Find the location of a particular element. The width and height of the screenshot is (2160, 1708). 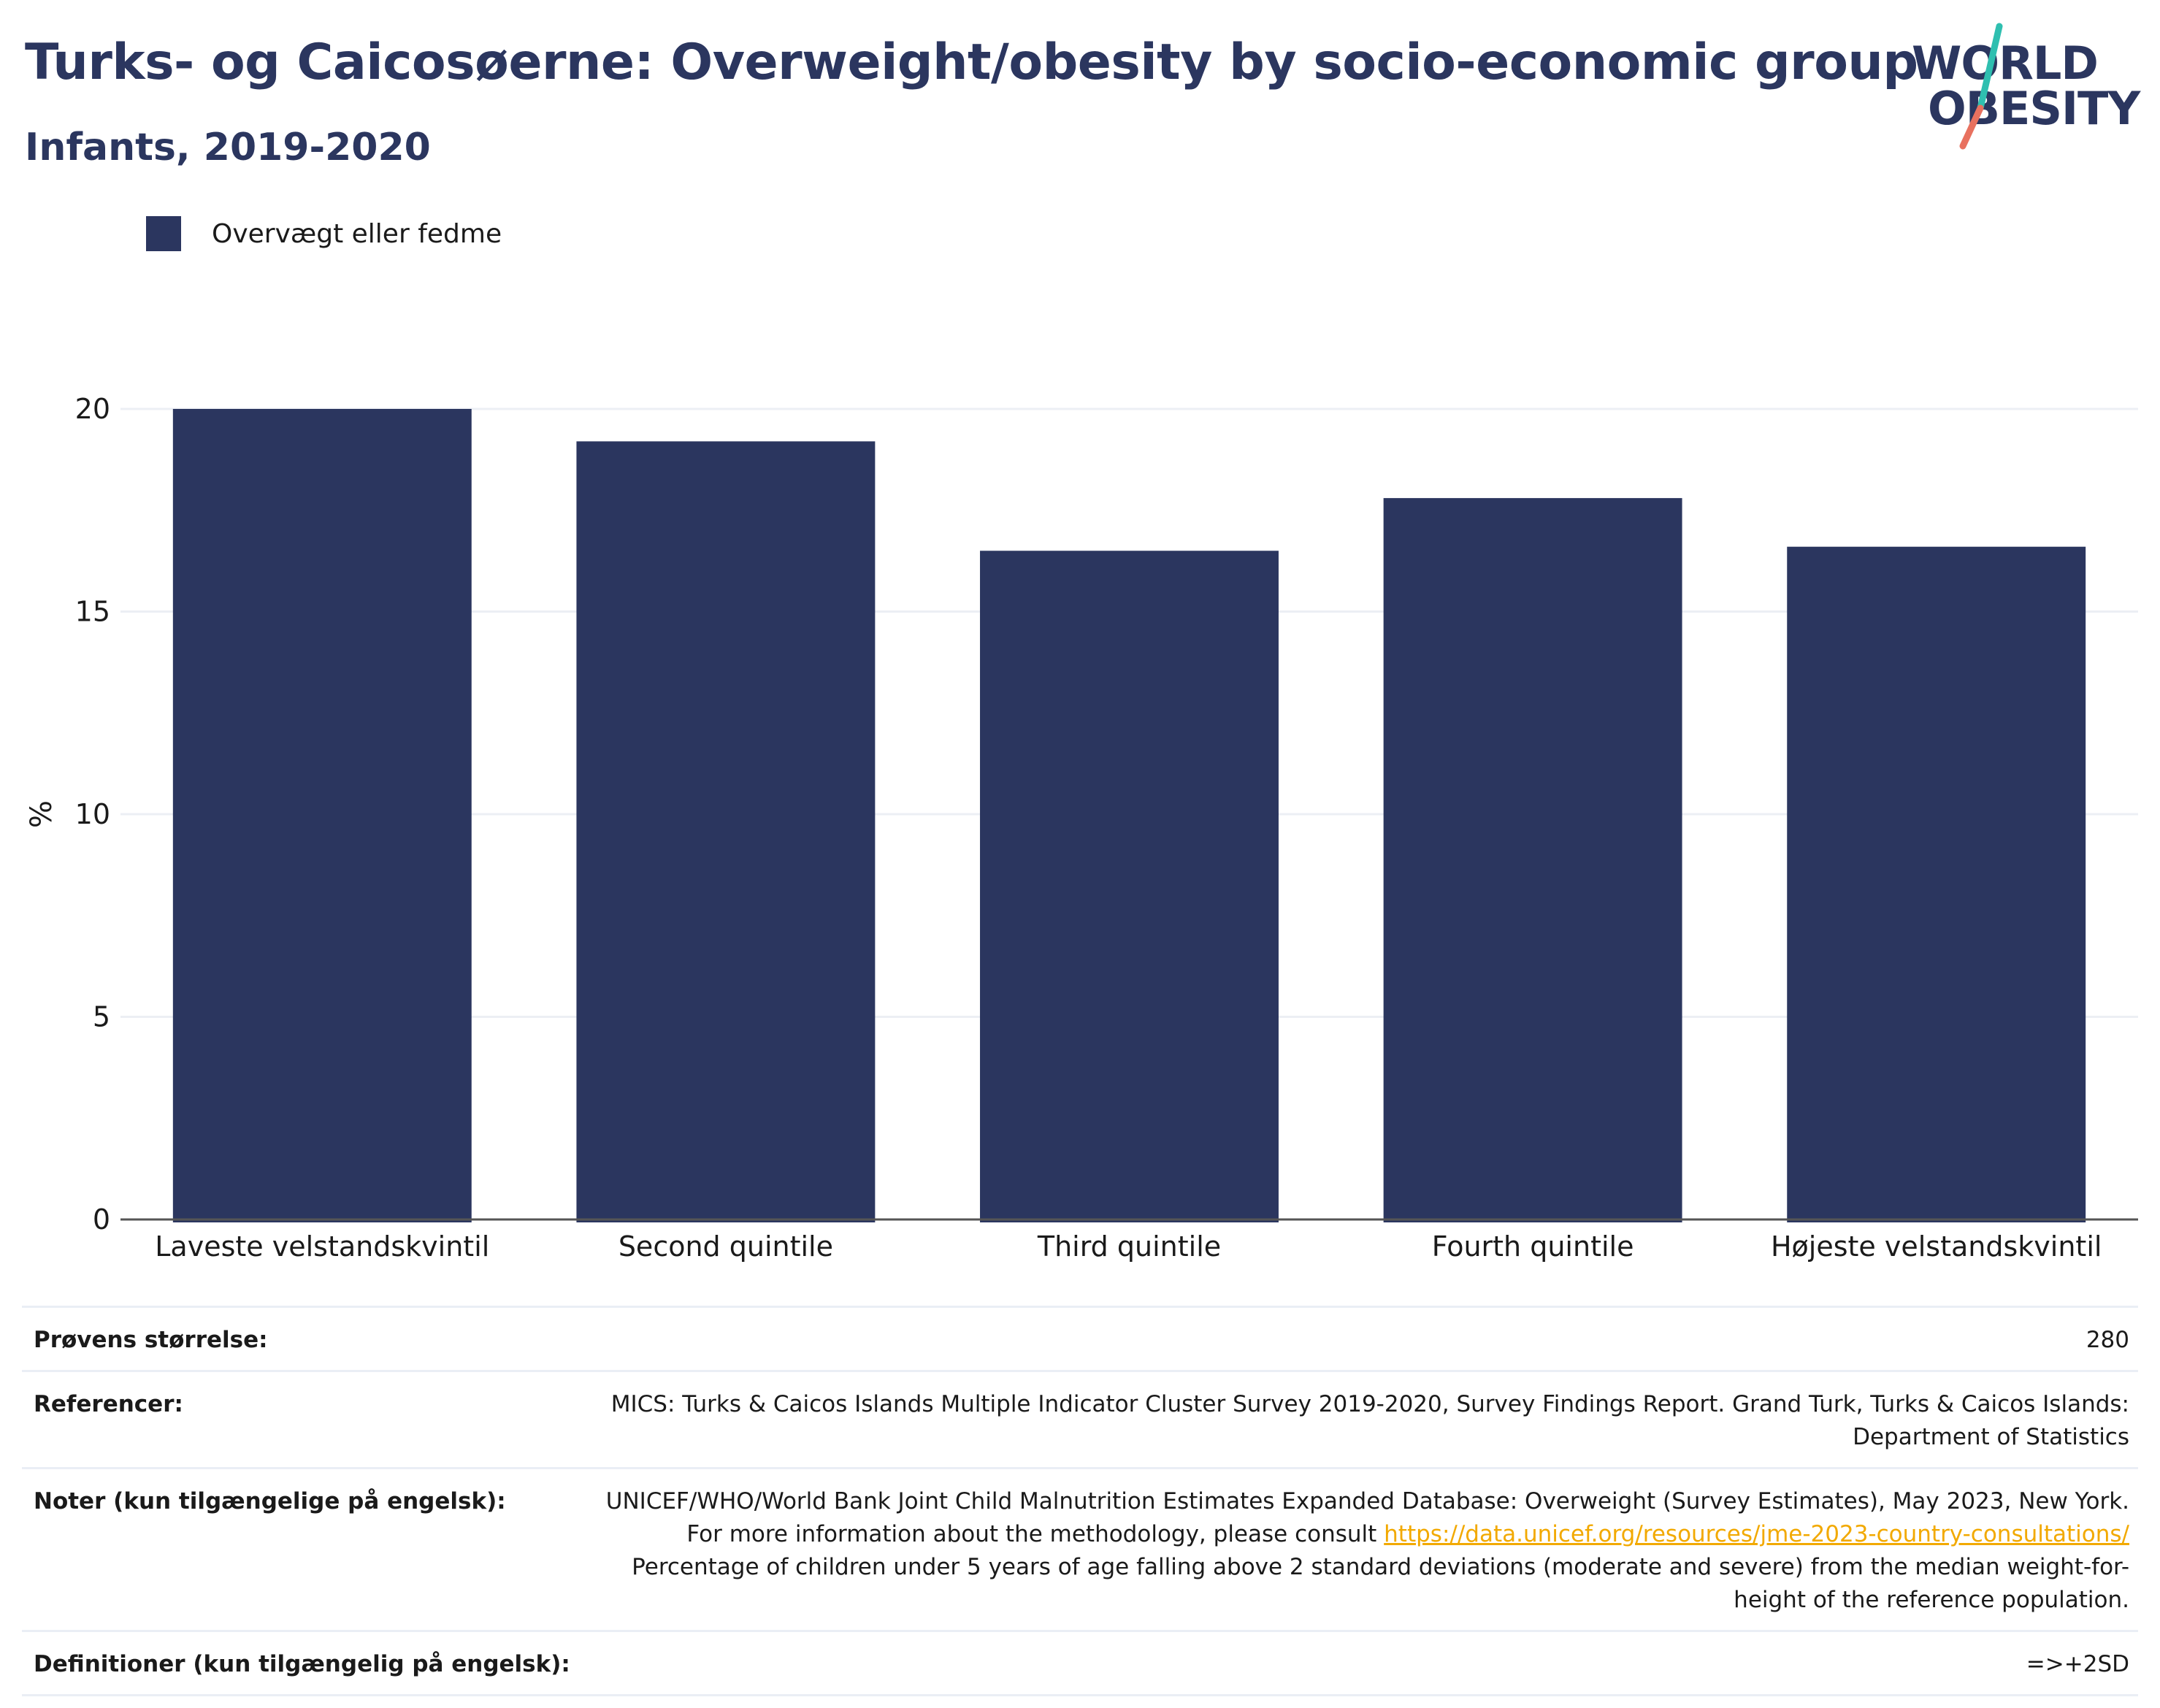

y-axis-label: % is located at coordinates (41, 814).